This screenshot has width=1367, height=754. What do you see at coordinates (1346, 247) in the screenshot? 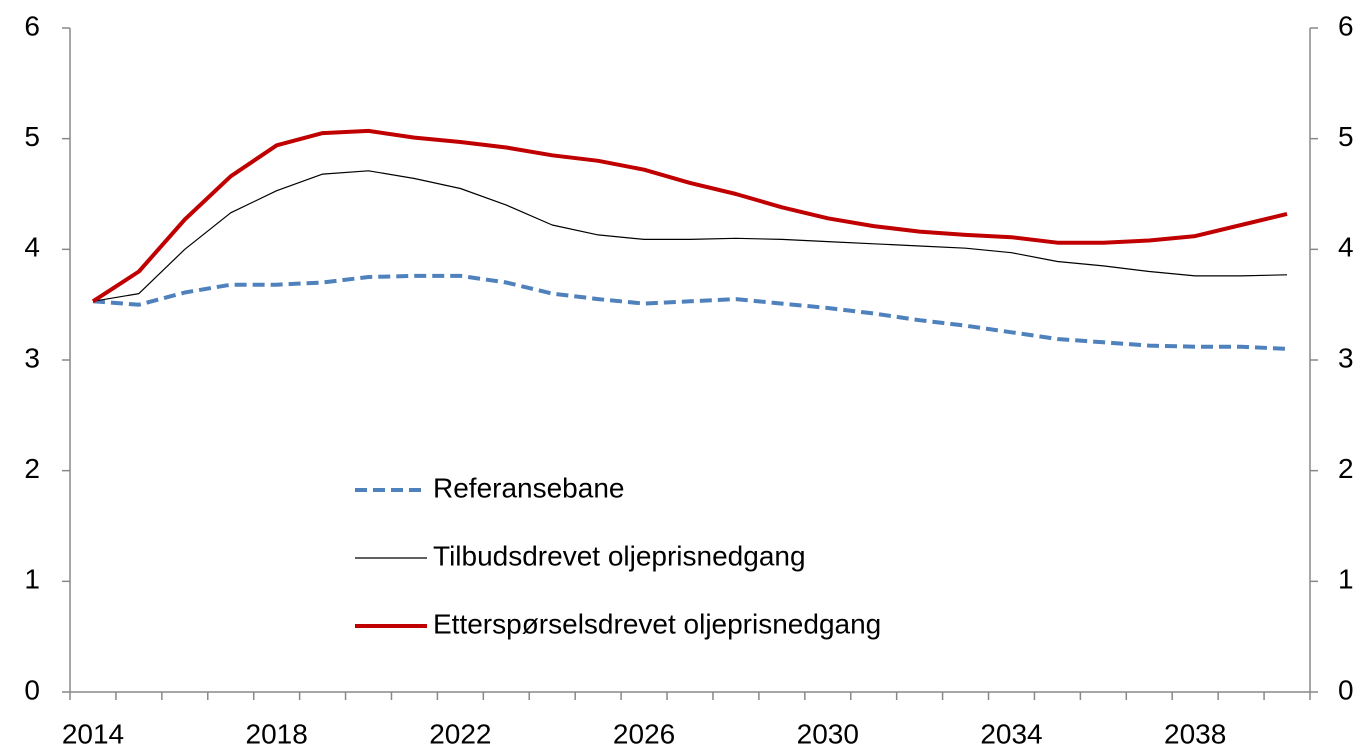
I see `y2-tick-label: 4` at bounding box center [1346, 247].